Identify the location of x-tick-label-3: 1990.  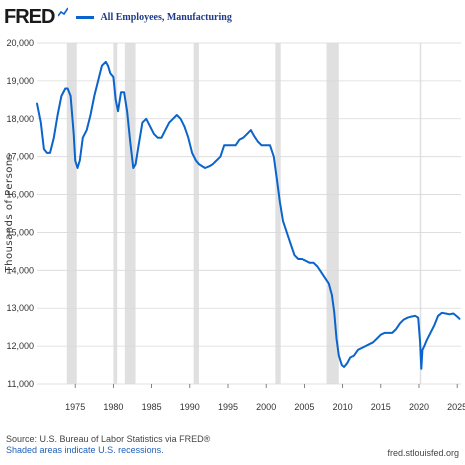
(190, 407).